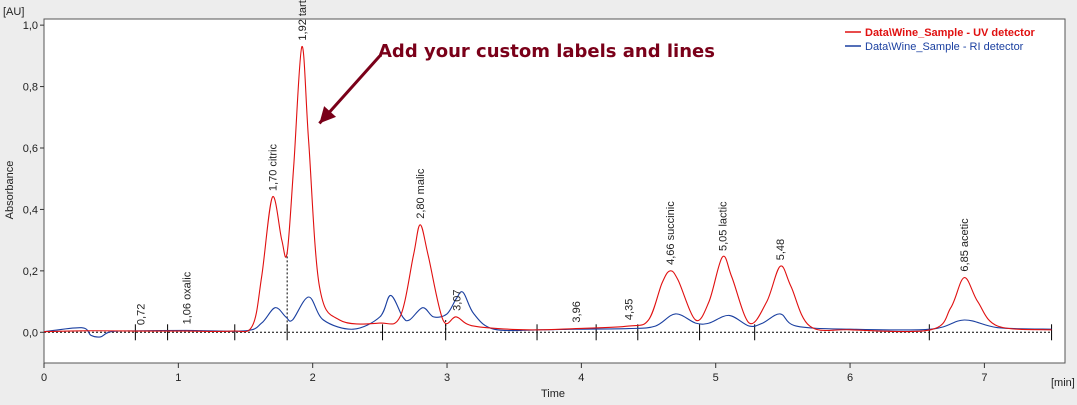 The width and height of the screenshot is (1077, 405). I want to click on annotation-text: Add your custom labels and lines, so click(546, 51).